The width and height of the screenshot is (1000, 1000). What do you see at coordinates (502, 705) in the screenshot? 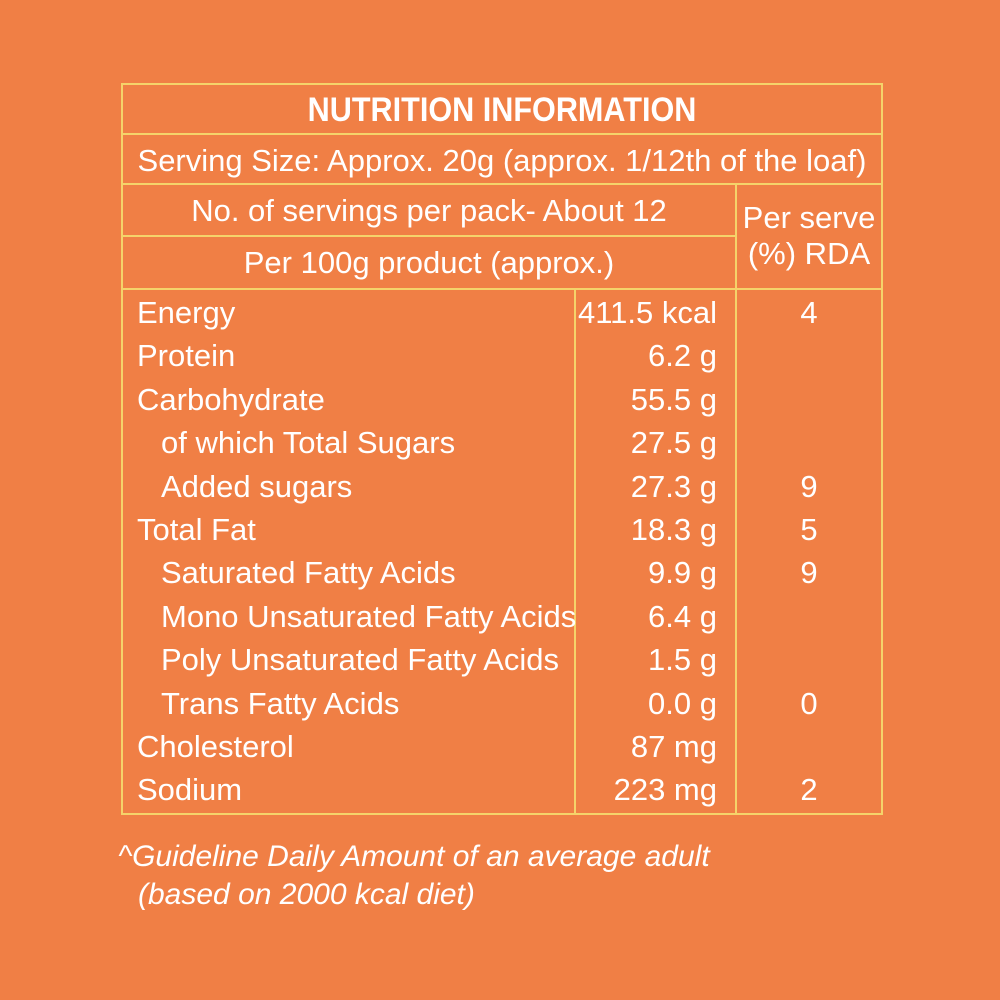
I see `nutrient-row: Trans Fatty Acids 0.0 g 0` at bounding box center [502, 705].